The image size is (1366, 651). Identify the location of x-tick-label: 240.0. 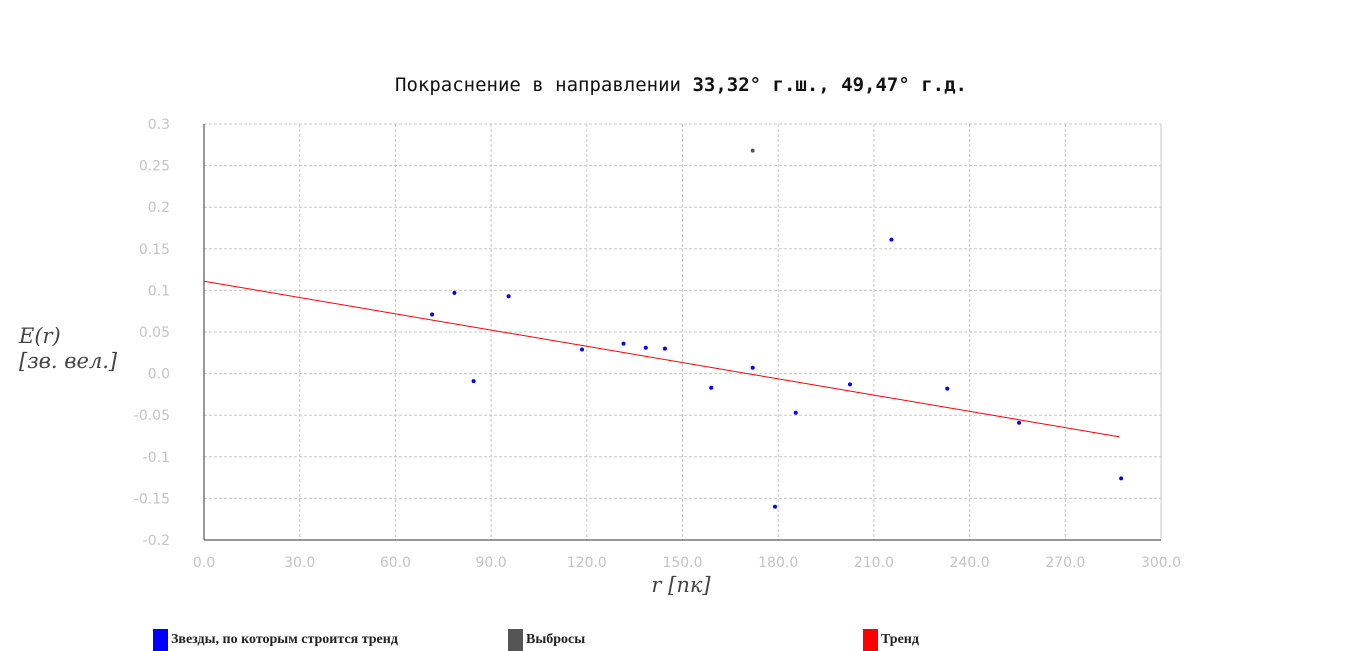
(970, 563).